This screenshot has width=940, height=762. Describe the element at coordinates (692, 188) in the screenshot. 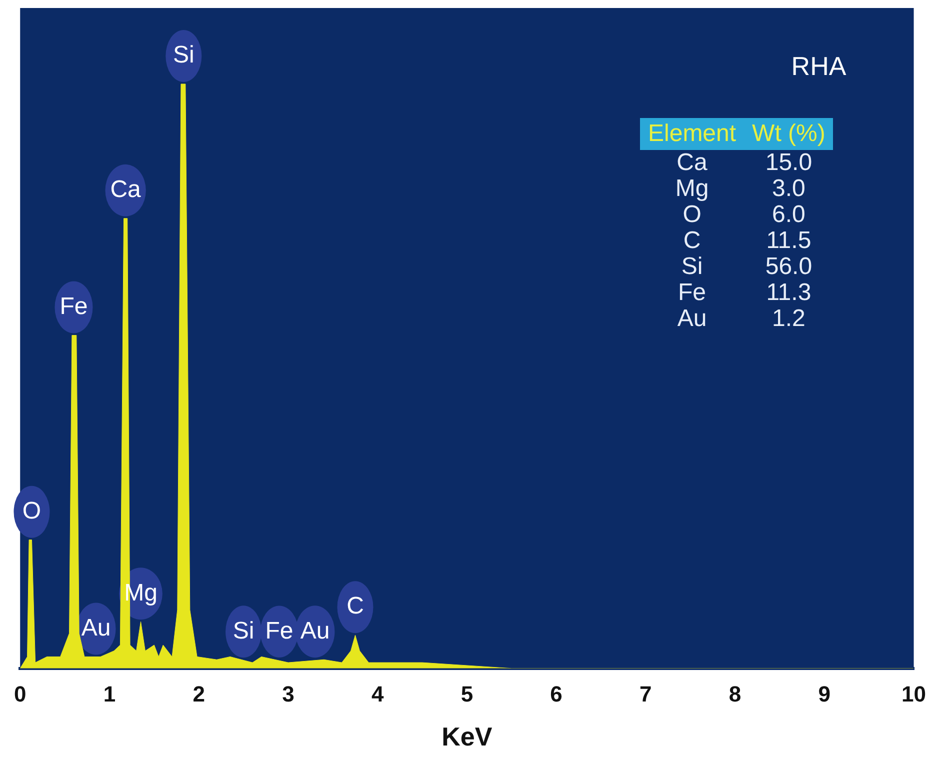

I see `annotation: Mg` at that location.